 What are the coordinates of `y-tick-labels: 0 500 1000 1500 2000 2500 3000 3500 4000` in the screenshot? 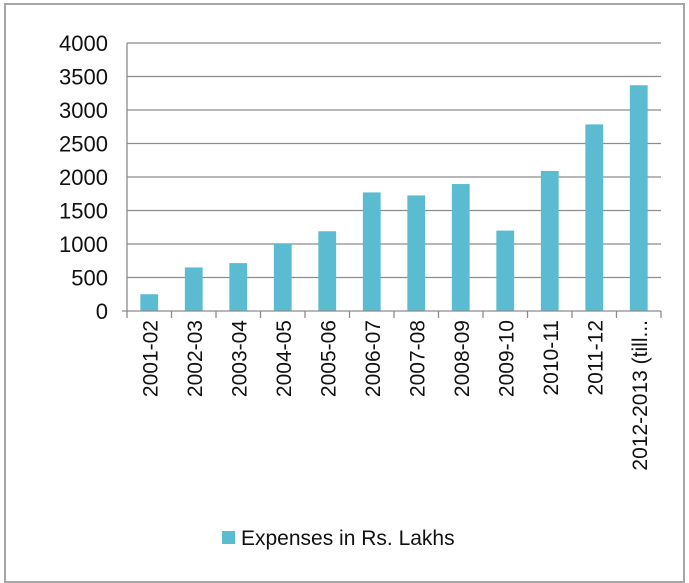 It's located at (83, 177).